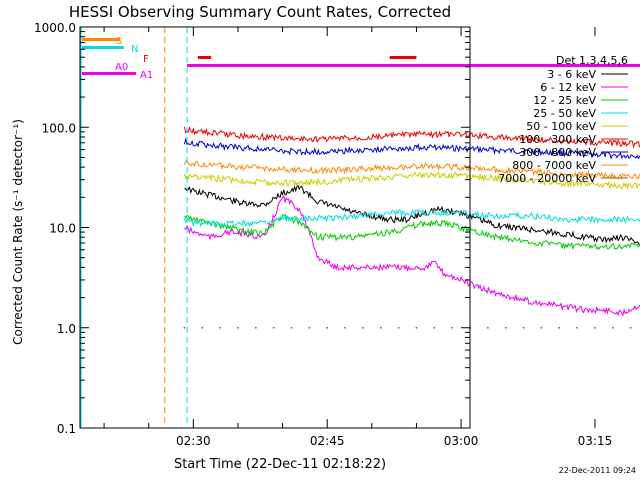 The image size is (640, 480). I want to click on y-tick-label: 0.1, so click(66, 429).